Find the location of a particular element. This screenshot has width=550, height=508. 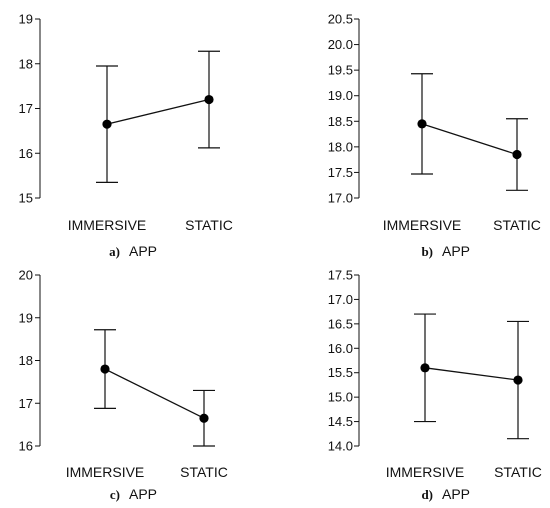

y-tick-label: 20.0 is located at coordinates (340, 44).